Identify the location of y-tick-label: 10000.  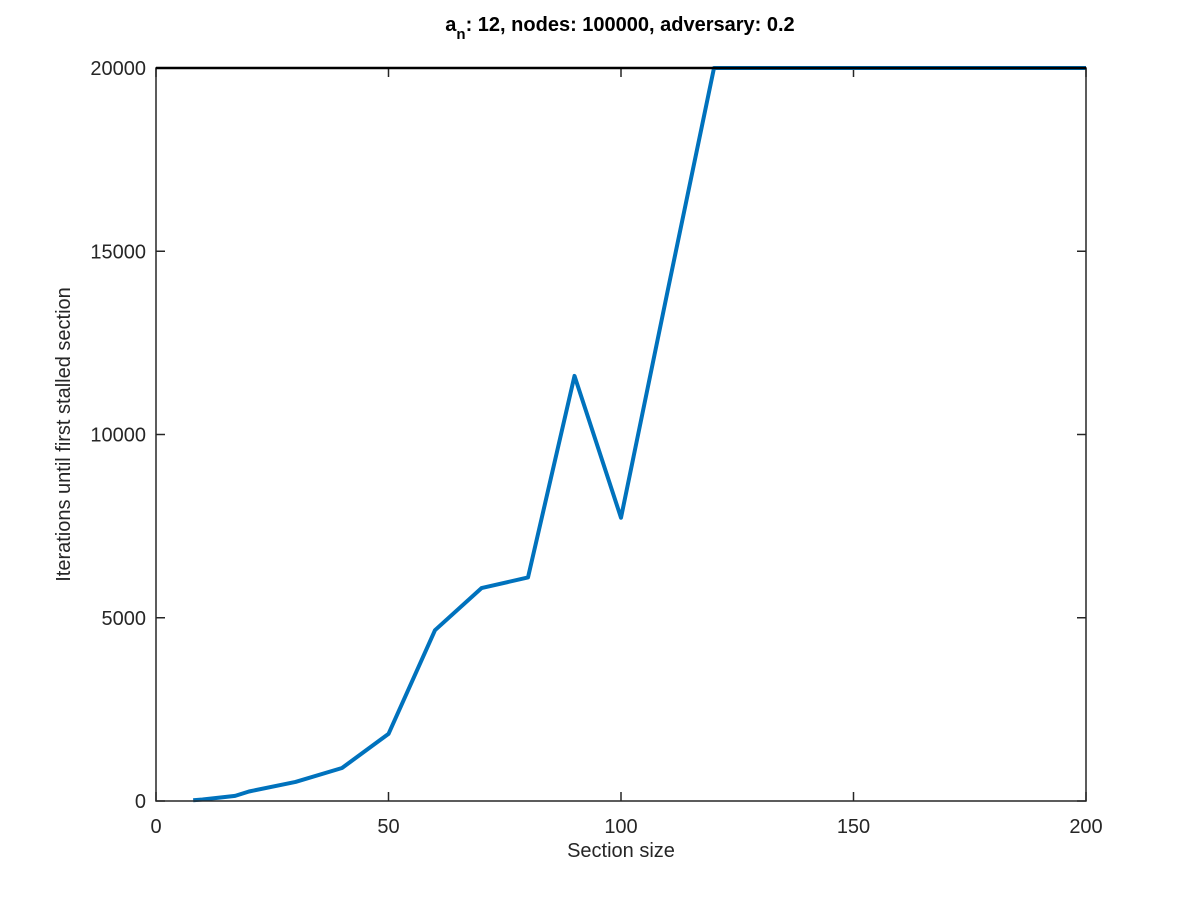
(118, 436).